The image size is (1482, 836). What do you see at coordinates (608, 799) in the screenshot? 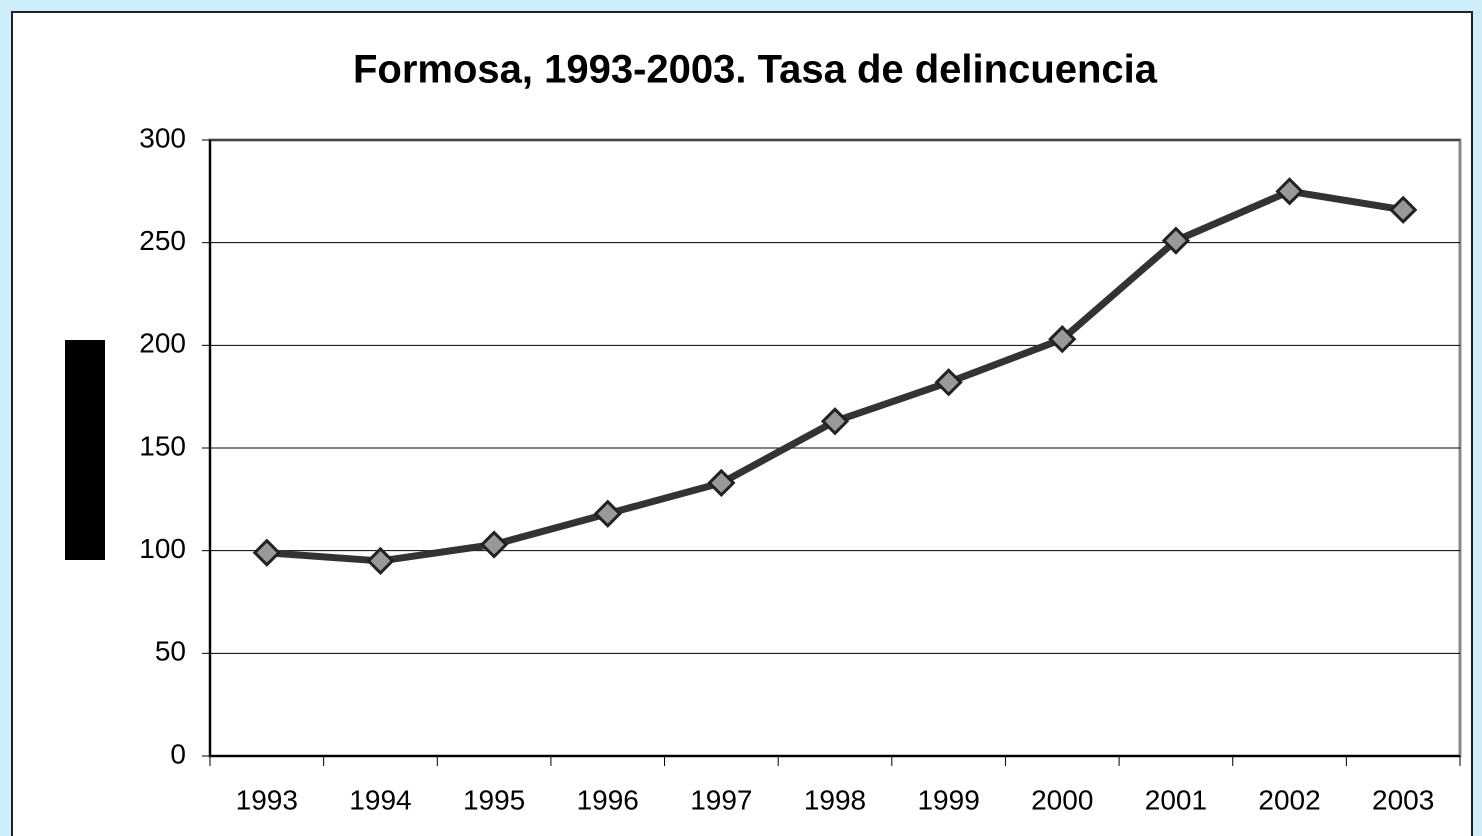
I see `x-tick-label: 1996` at bounding box center [608, 799].